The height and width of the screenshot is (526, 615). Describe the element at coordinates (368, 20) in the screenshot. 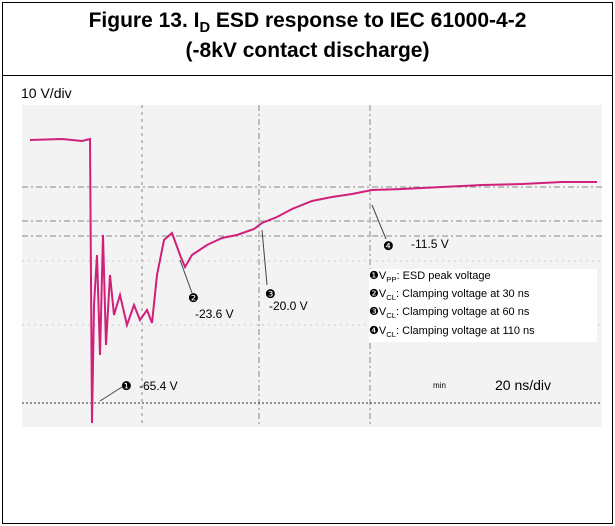

I see `title-text: ESD response to IEC 61000-4-2` at that location.